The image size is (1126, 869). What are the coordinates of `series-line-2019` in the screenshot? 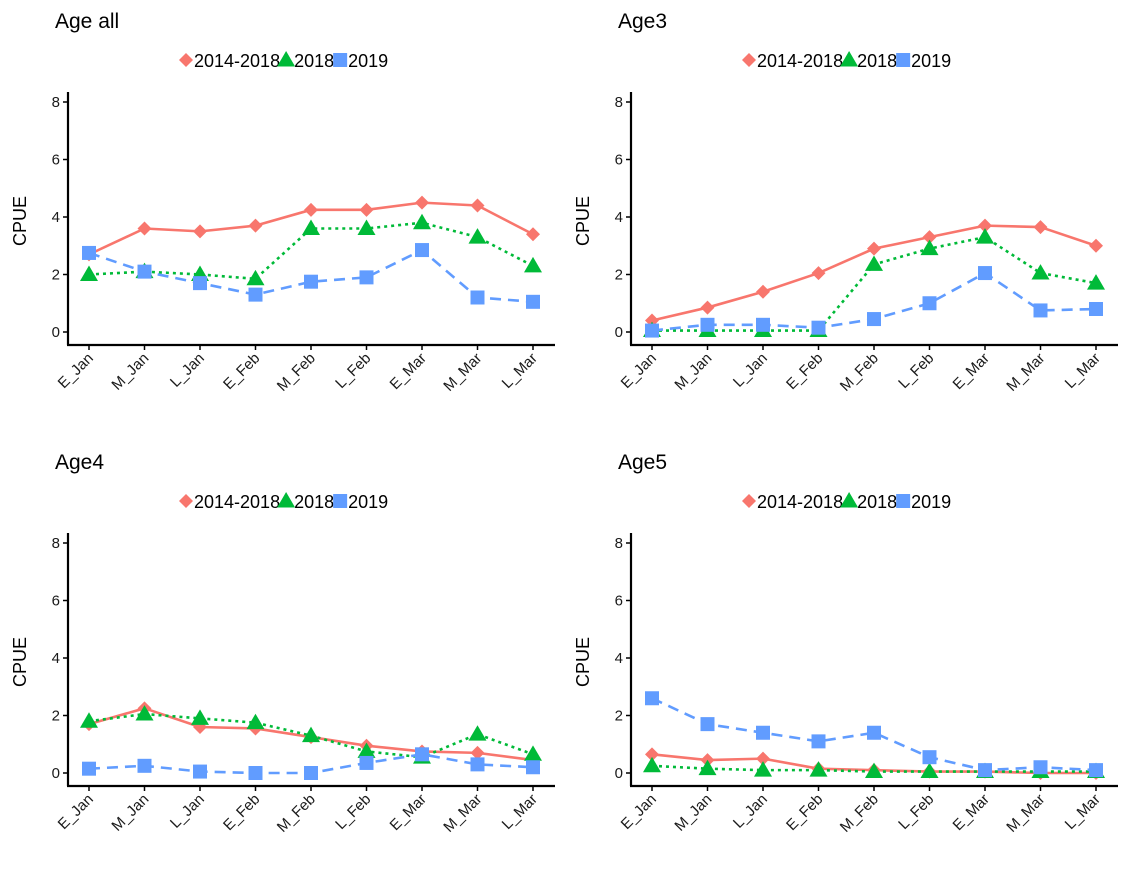 It's located at (874, 734).